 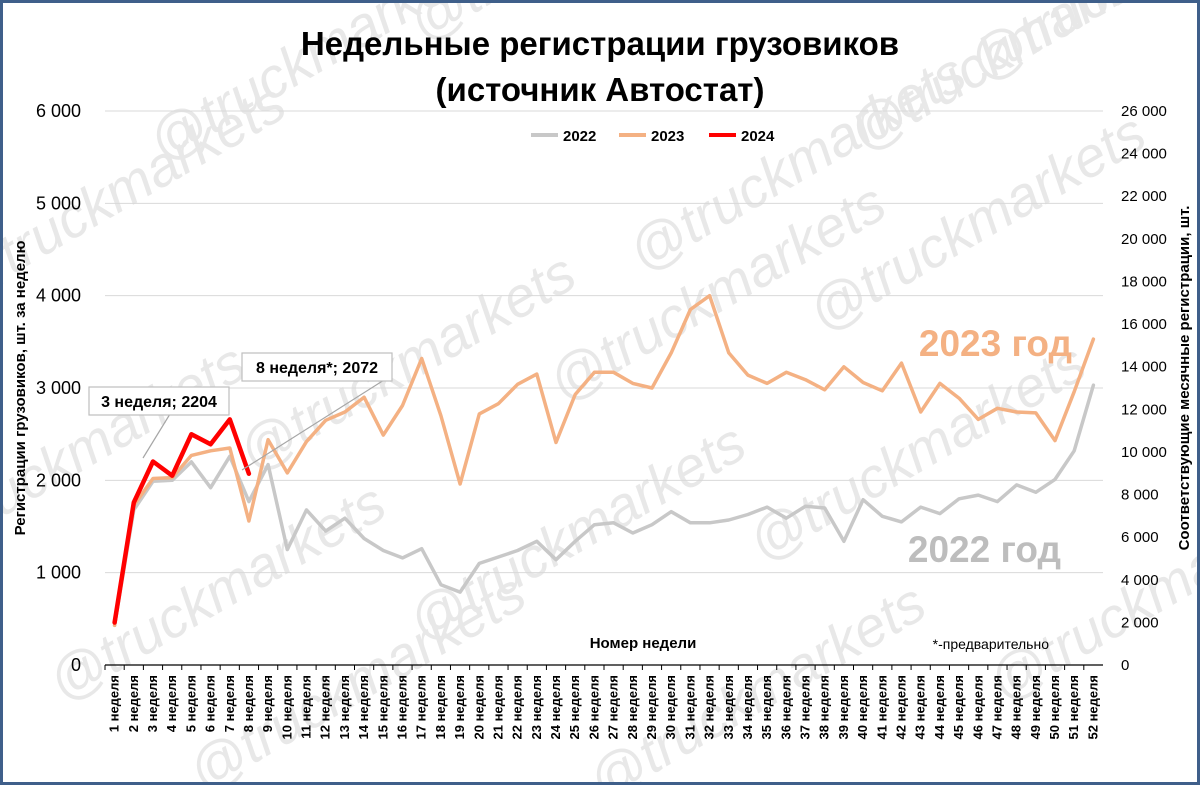 I want to click on x-tick-label: 28 неделя, so click(x=632, y=707).